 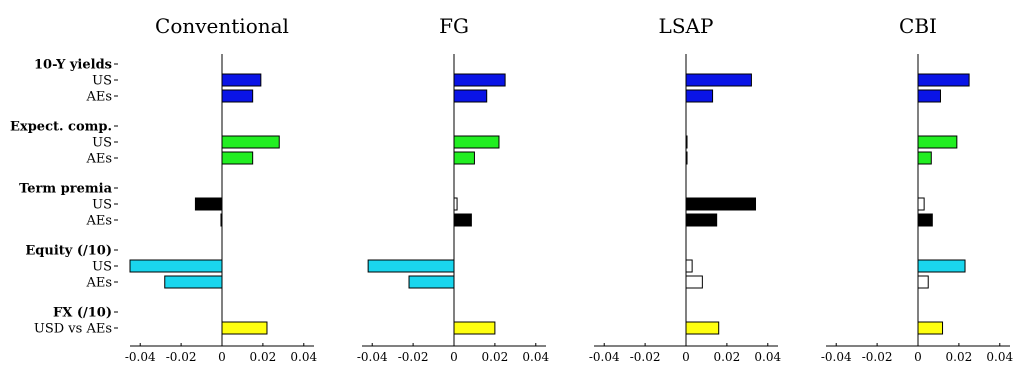 I want to click on row-label-term-premia-aes: AEs, so click(x=98, y=221).